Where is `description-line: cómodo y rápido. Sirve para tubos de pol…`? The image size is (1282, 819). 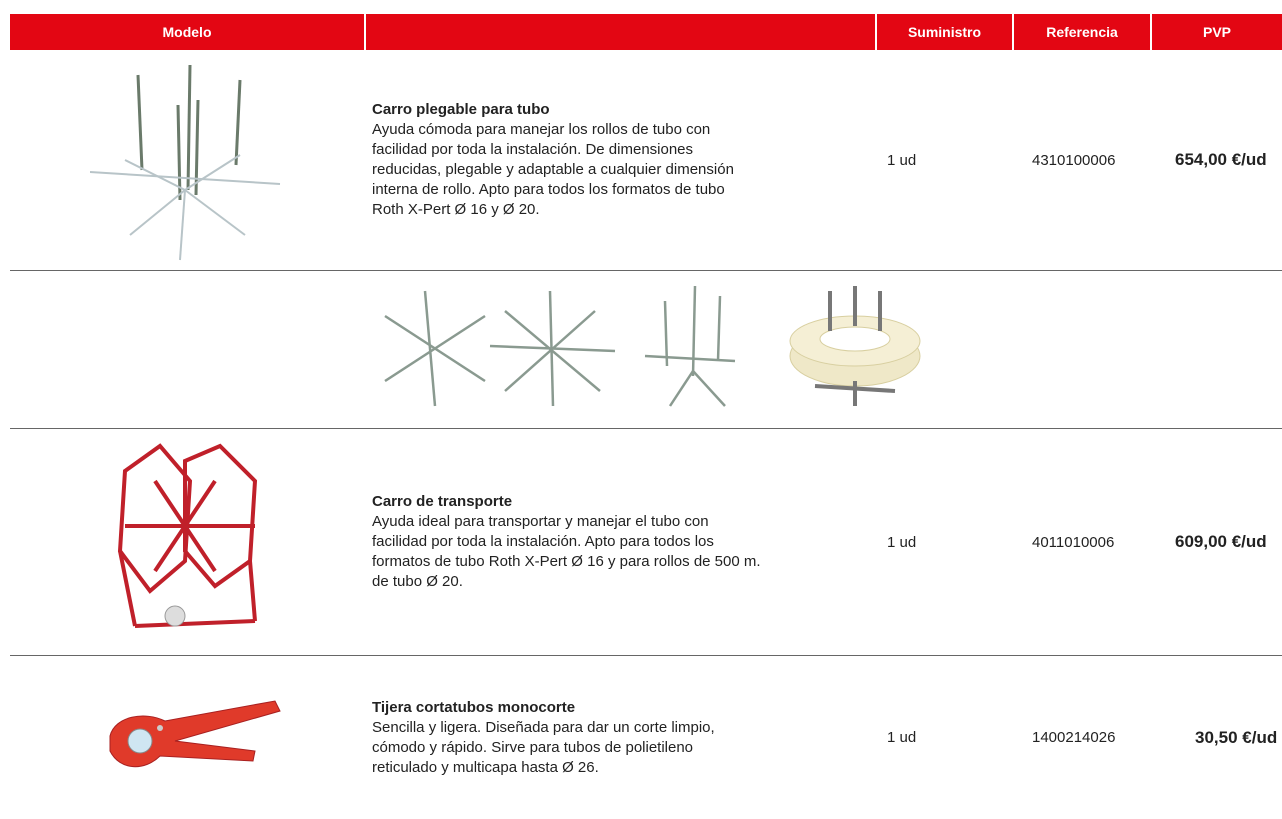 description-line: cómodo y rápido. Sirve para tubos de pol… is located at coordinates (533, 747).